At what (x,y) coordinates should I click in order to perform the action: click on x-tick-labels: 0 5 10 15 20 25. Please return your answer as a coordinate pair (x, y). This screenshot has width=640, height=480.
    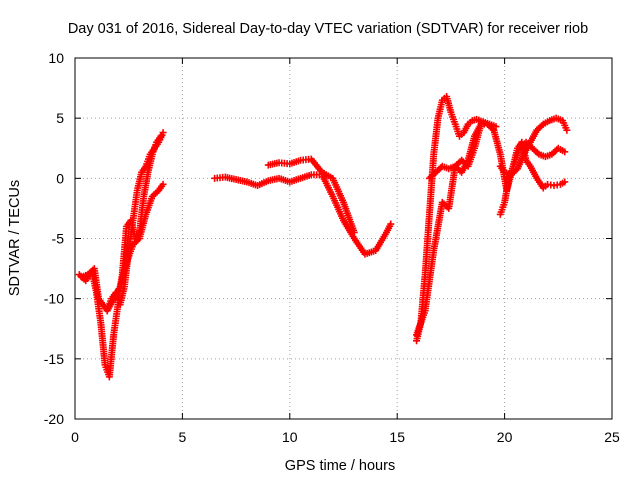
    Looking at the image, I should click on (345, 437).